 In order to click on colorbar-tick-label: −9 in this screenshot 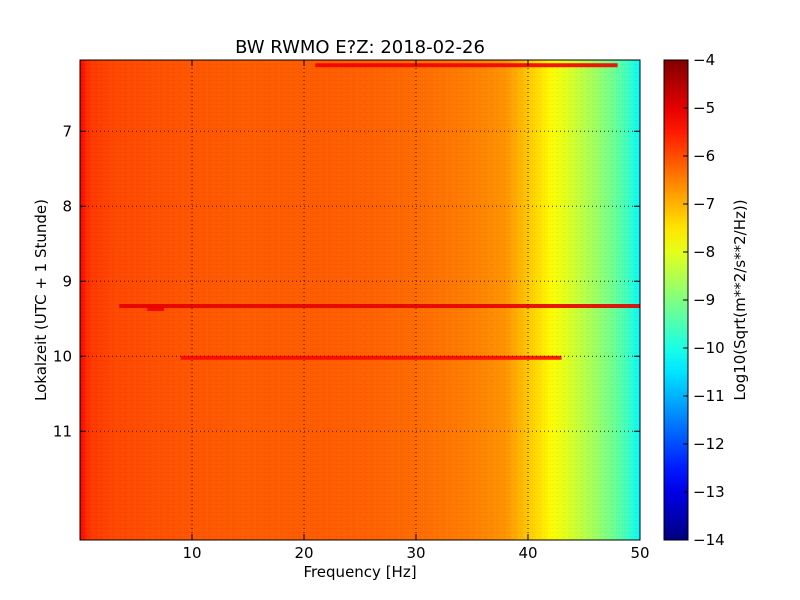, I will do `click(704, 300)`.